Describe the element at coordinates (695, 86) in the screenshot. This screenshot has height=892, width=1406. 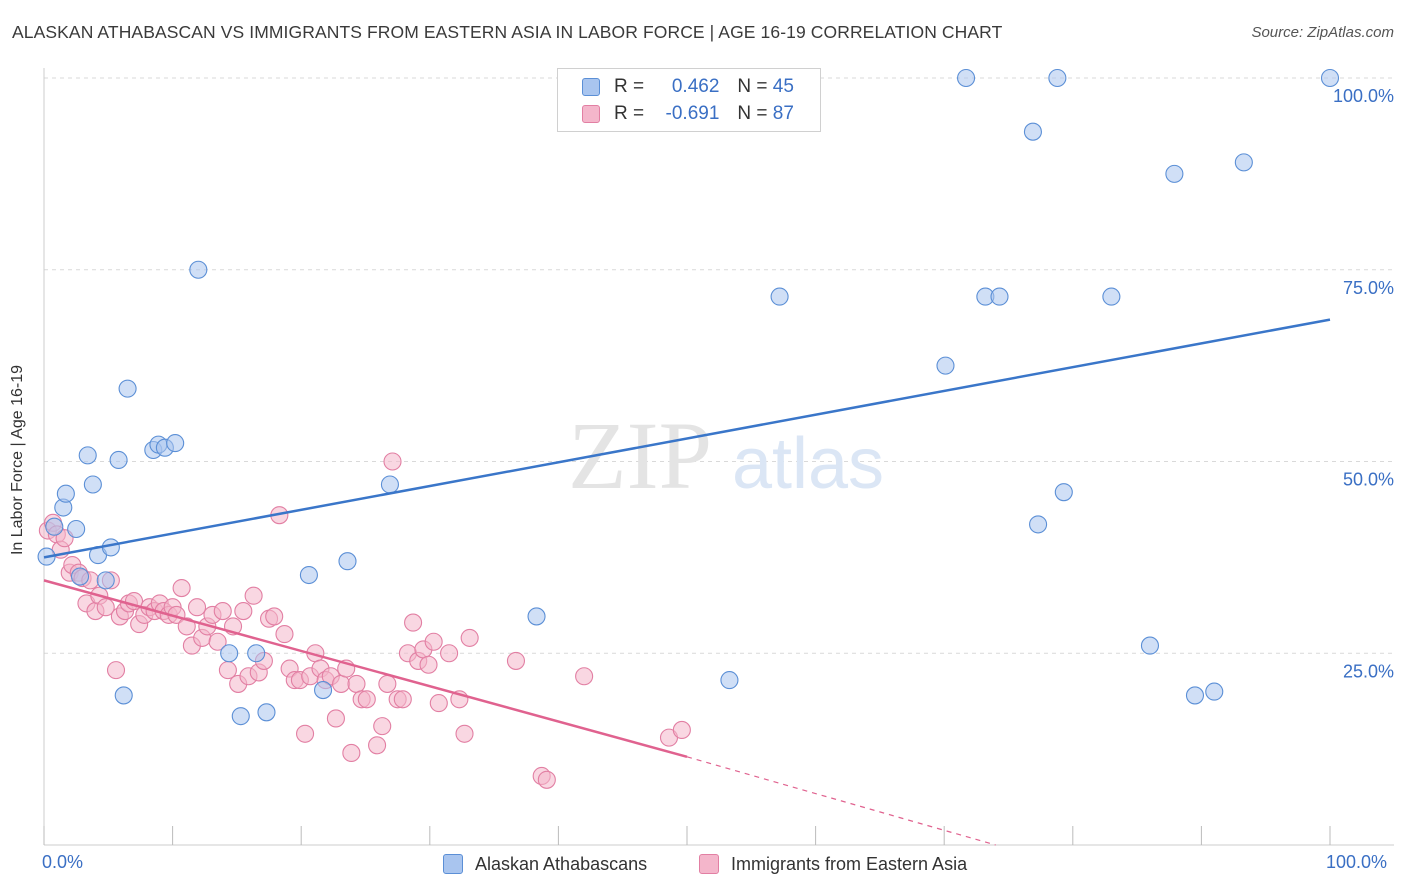
I see `r-value: 0.462` at that location.